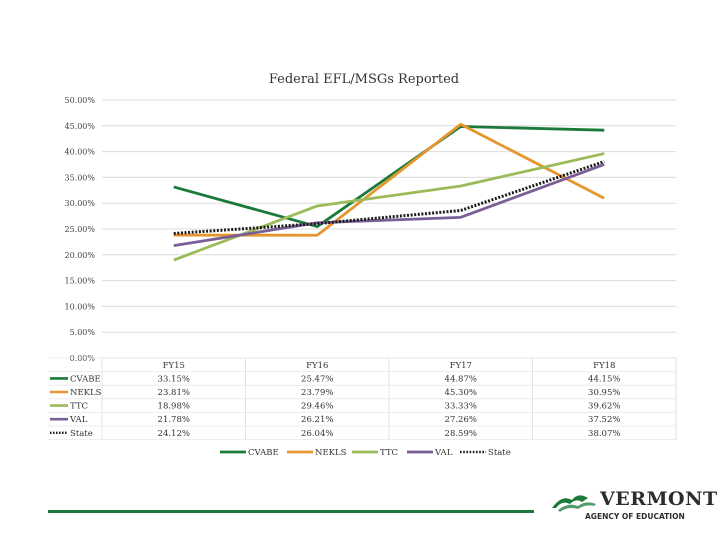 The width and height of the screenshot is (720, 540). Describe the element at coordinates (317, 379) in the screenshot. I see `data-label: 25.47%` at that location.